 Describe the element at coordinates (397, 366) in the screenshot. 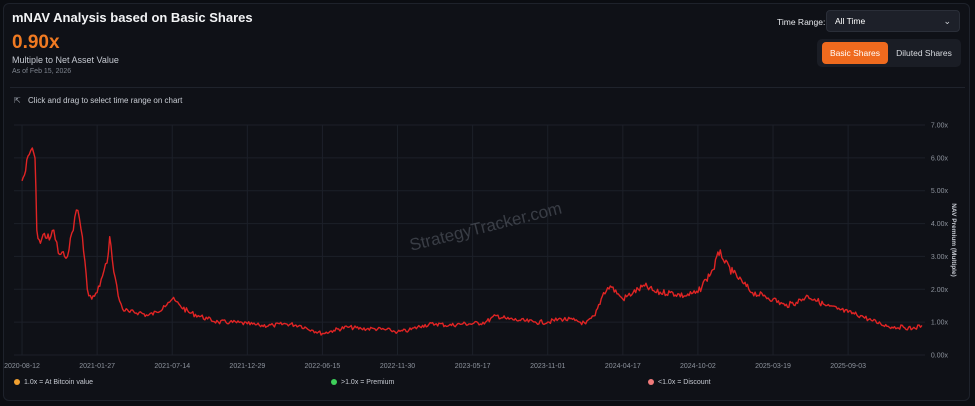

I see `x-tick-label: 2022-11-30` at that location.